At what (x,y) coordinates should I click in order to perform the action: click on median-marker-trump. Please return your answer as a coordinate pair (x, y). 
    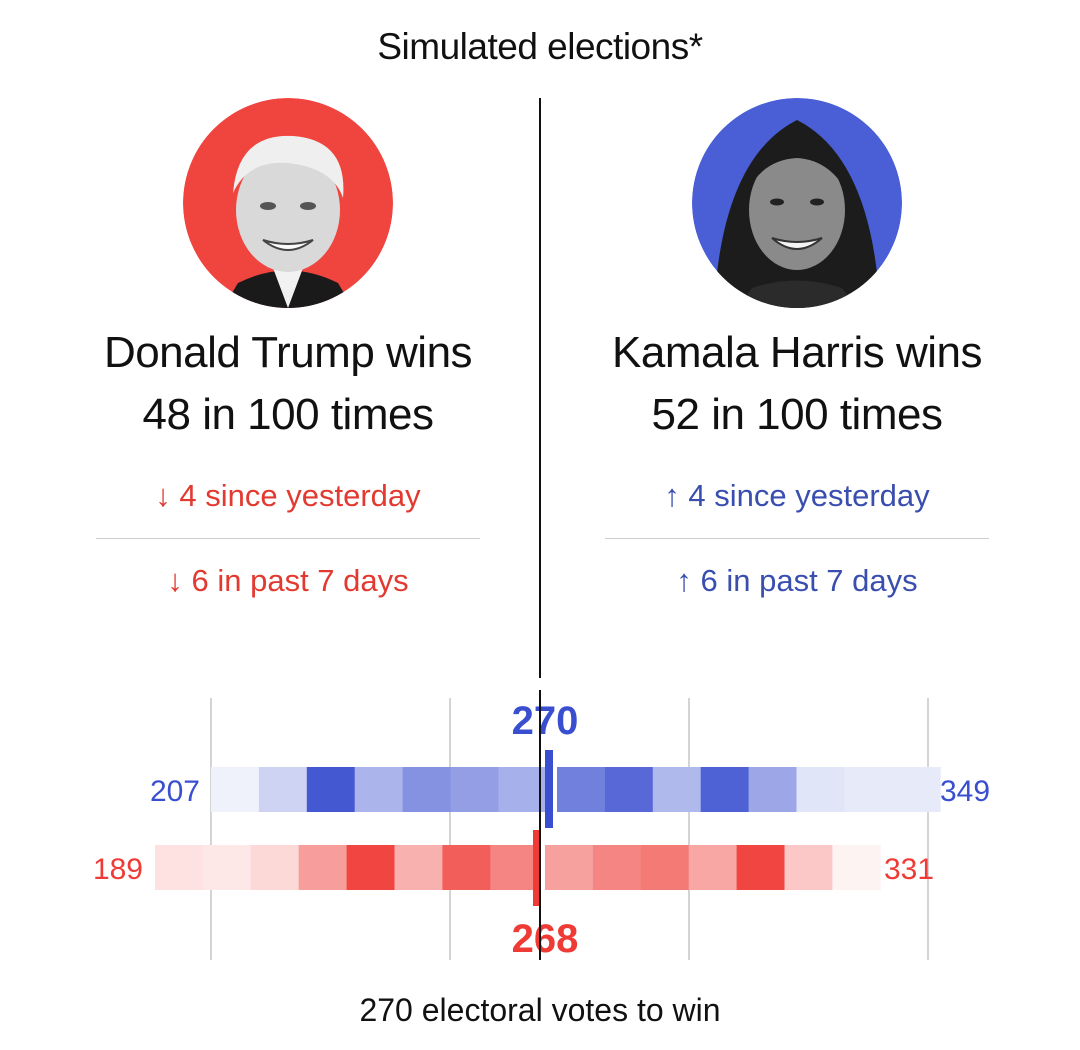
    Looking at the image, I should click on (537, 868).